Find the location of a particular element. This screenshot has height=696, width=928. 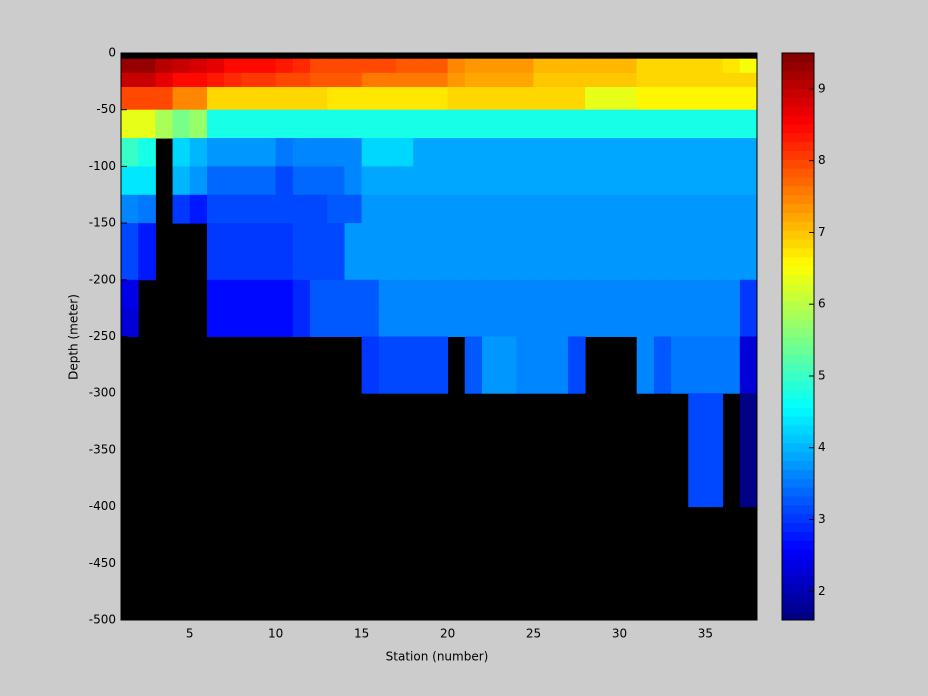

x-tick-label: 30 is located at coordinates (619, 634).